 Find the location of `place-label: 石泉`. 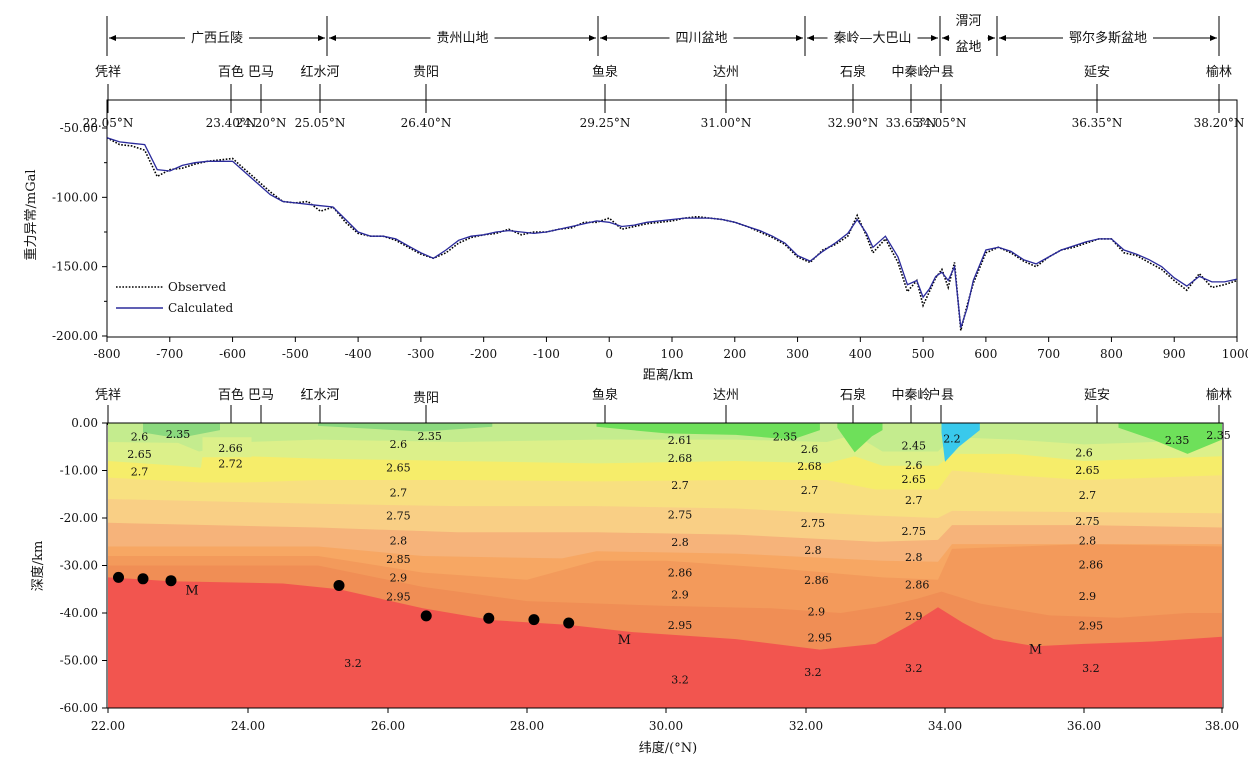

place-label: 石泉 is located at coordinates (853, 72).